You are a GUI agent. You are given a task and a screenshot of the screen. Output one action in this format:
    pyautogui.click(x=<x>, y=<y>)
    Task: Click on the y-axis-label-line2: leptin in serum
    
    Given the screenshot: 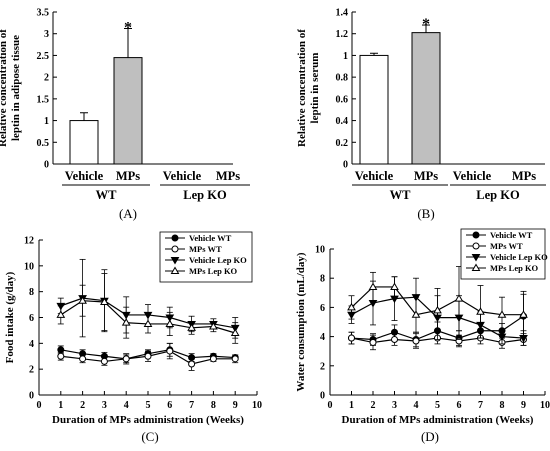 What is the action you would take?
    pyautogui.click(x=315, y=88)
    